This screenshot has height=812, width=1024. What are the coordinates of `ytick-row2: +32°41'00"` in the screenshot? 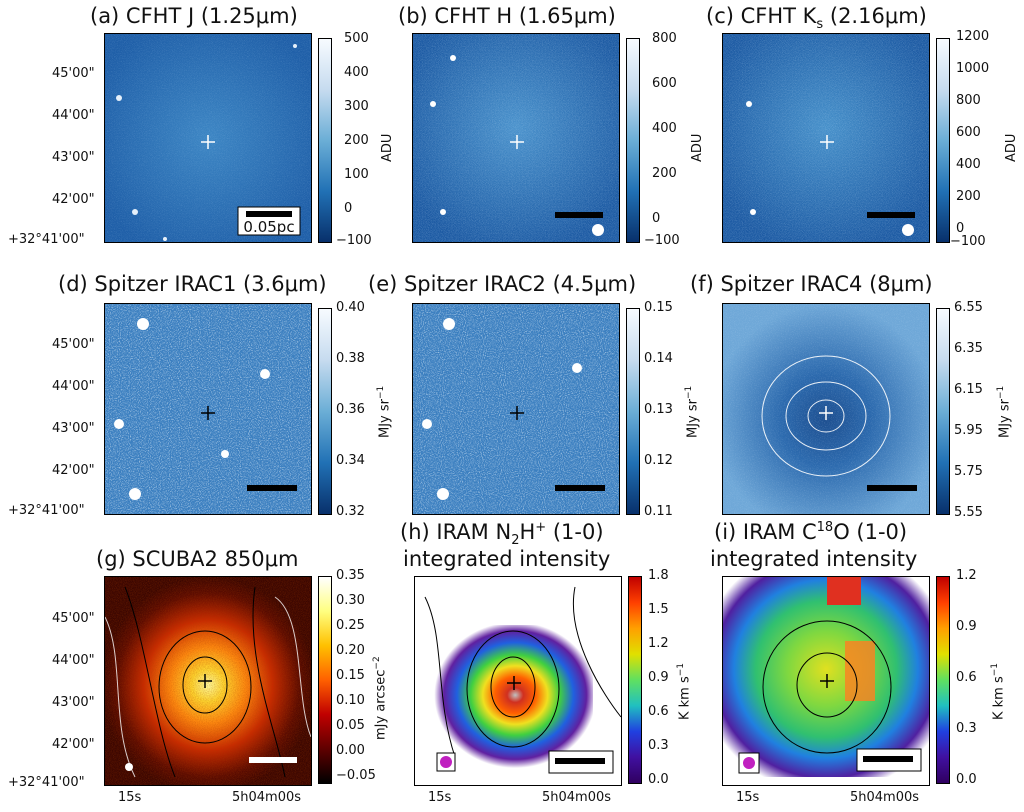 It's located at (46, 510).